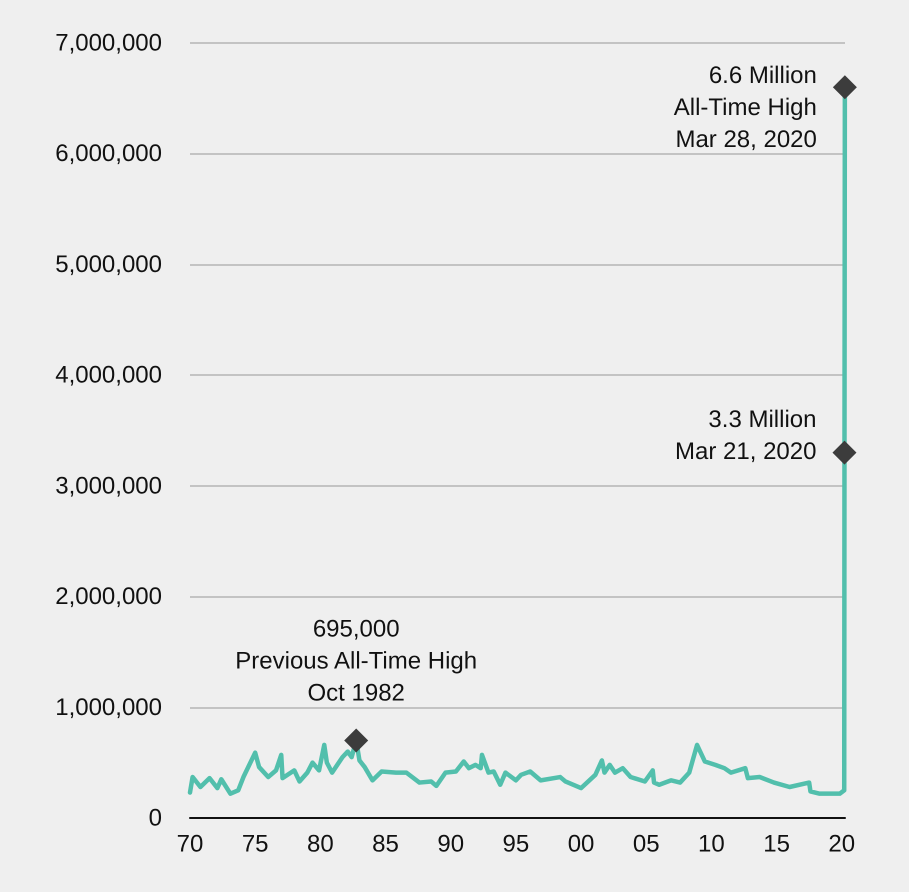 This screenshot has height=892, width=909. I want to click on y-tick-label: 1,000,000, so click(108, 707).